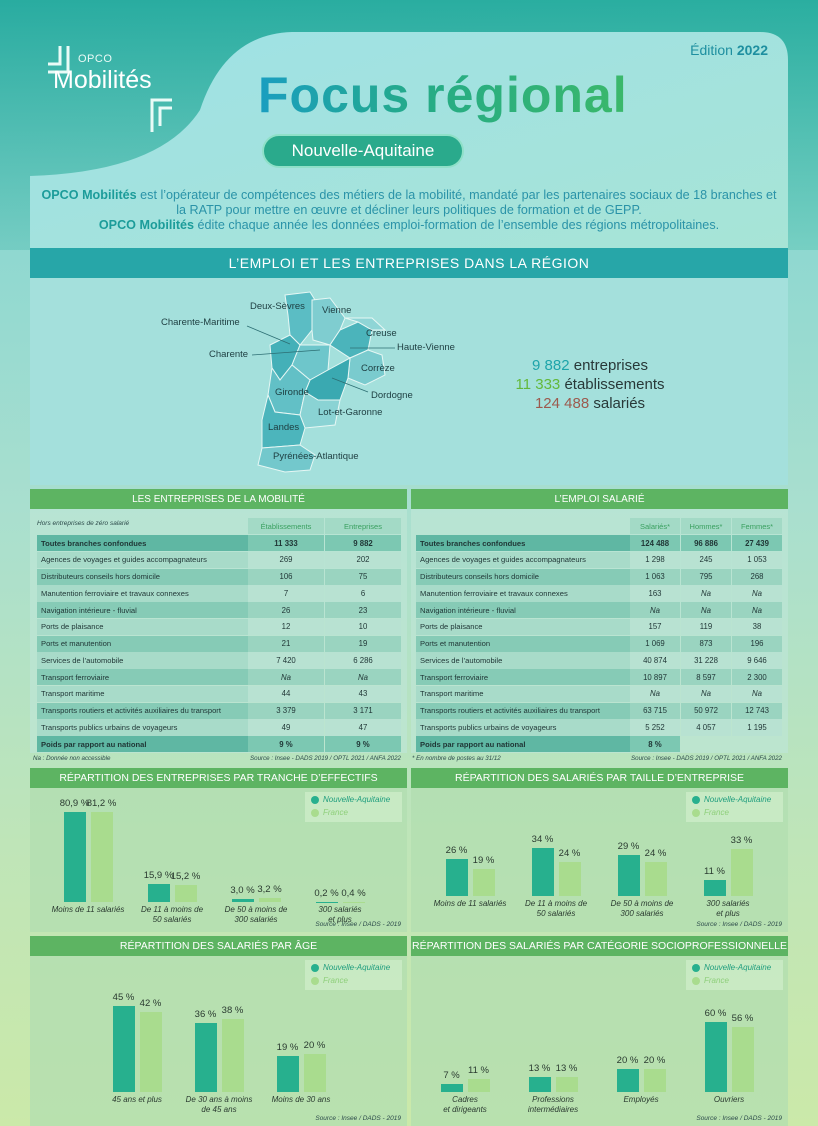 This screenshot has width=818, height=1126. I want to click on table-footnote: * En nombre de postes au 31/12, so click(456, 758).